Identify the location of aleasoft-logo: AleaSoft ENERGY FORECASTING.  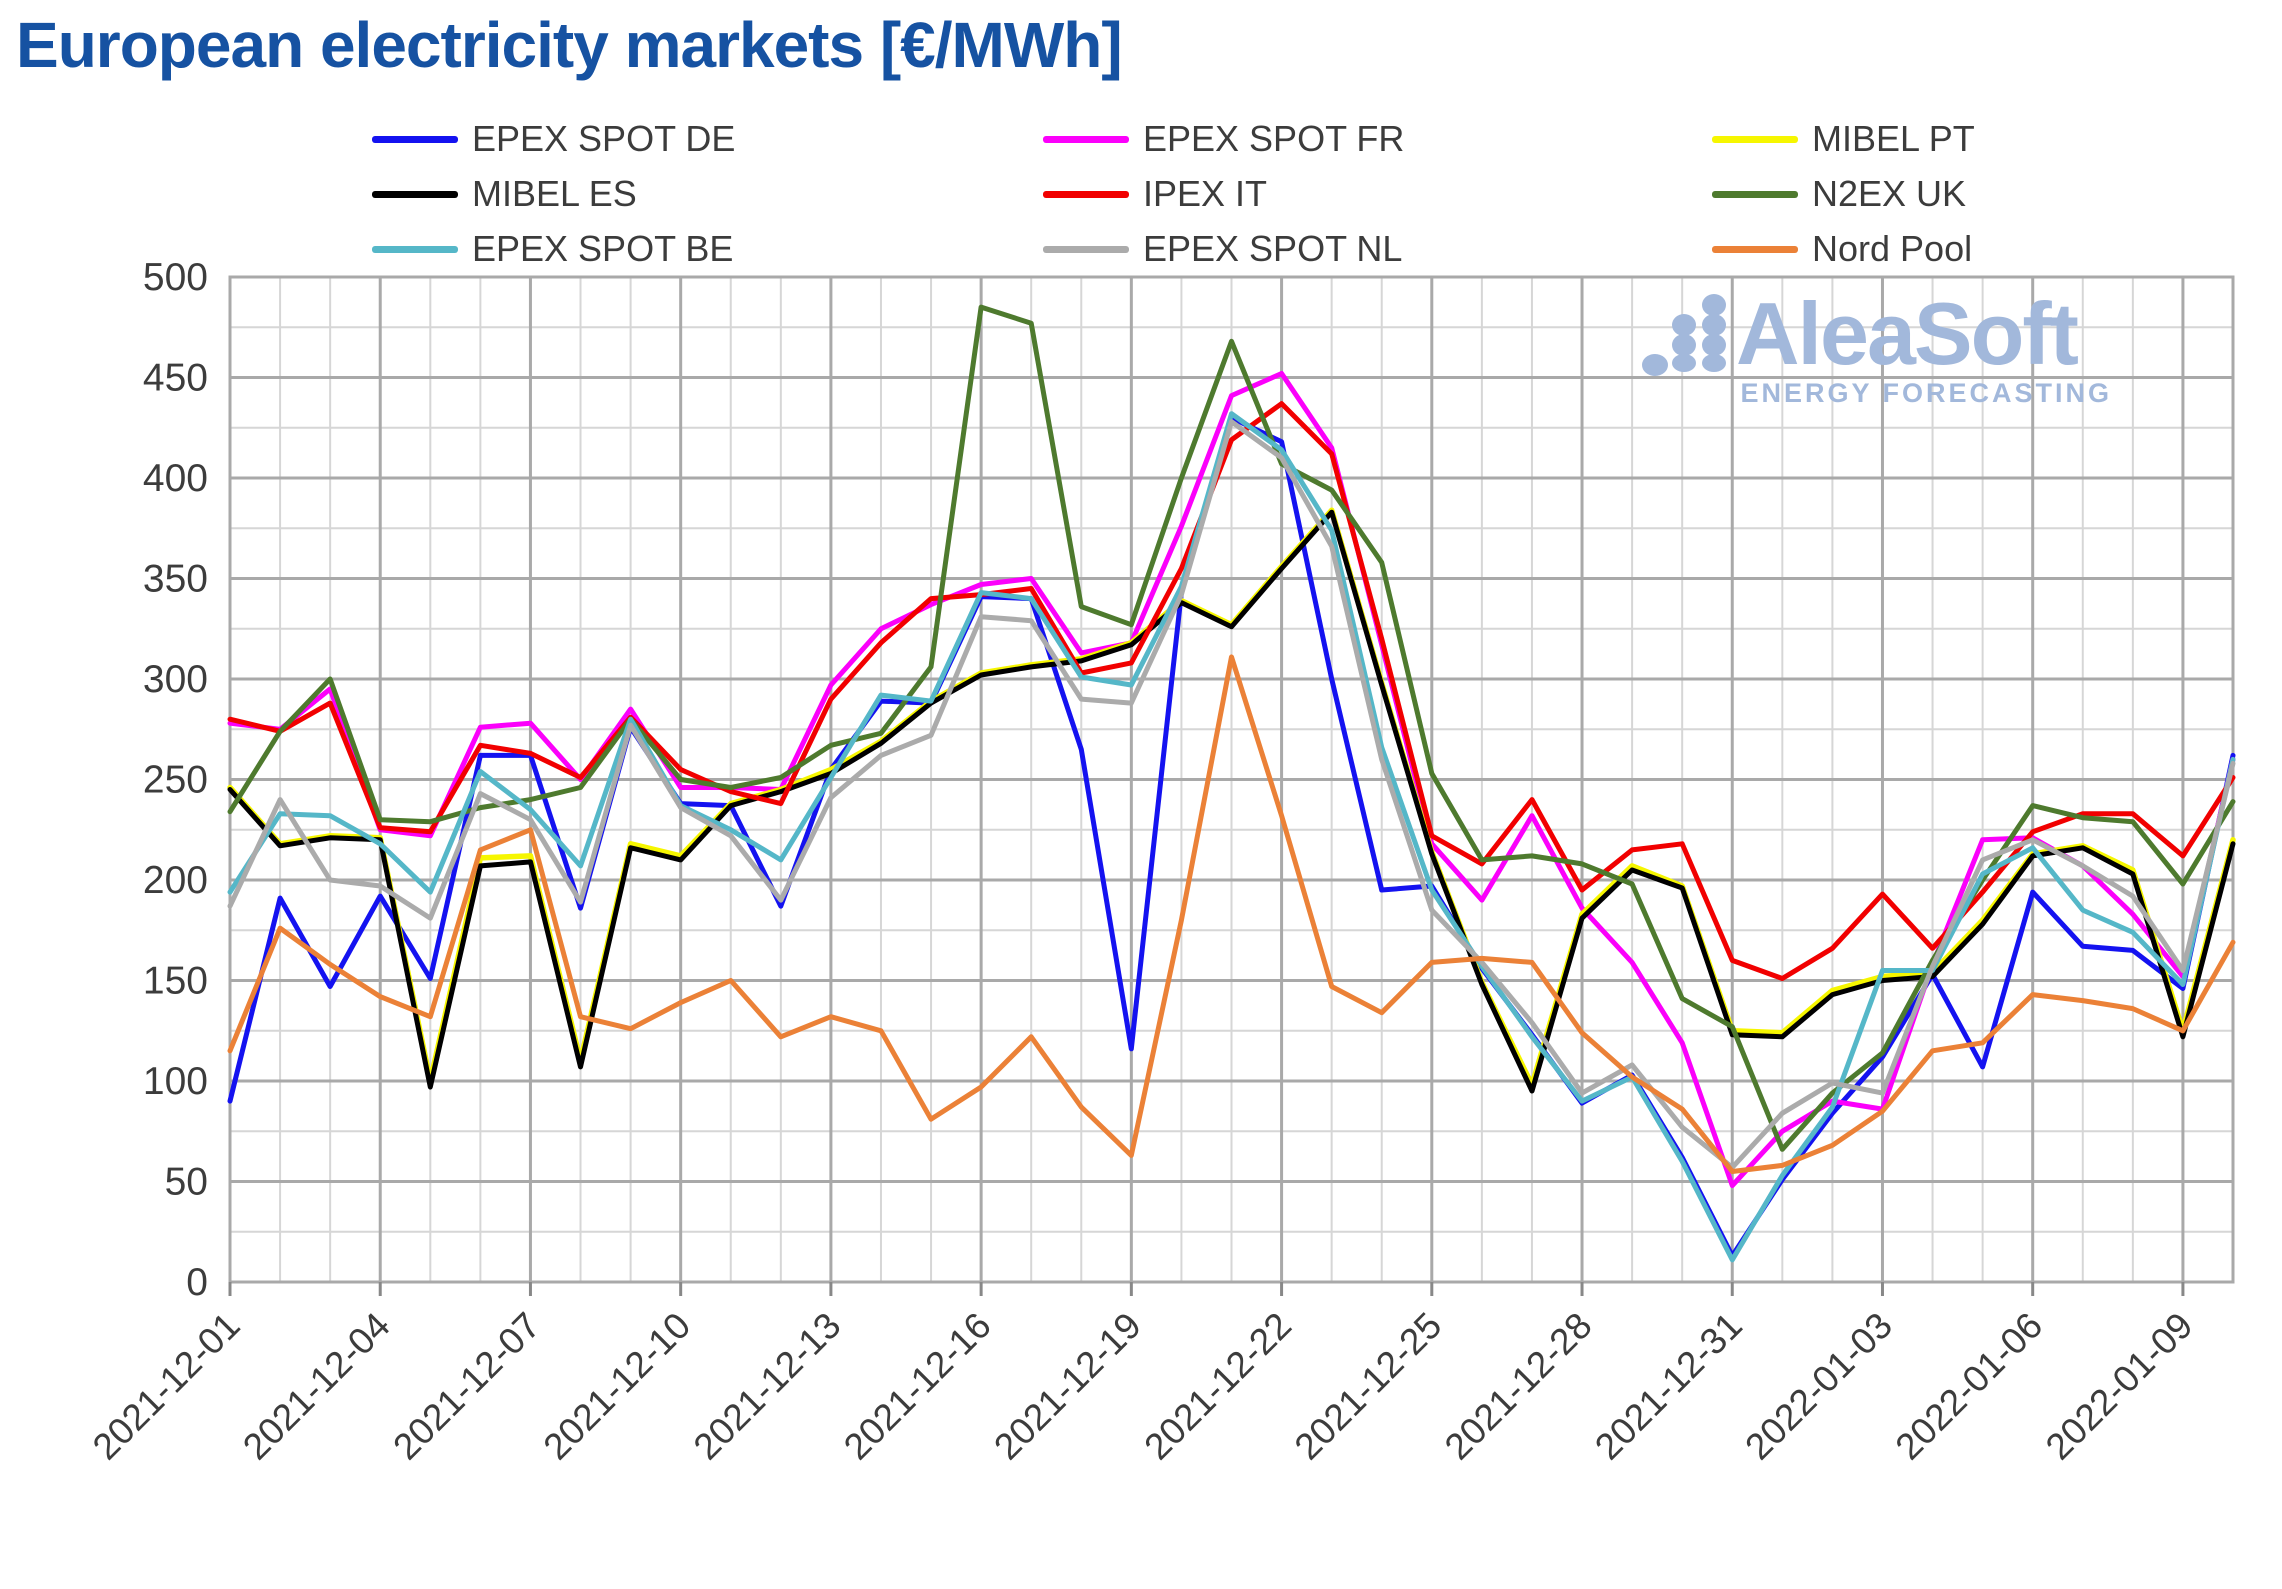
(1877, 348).